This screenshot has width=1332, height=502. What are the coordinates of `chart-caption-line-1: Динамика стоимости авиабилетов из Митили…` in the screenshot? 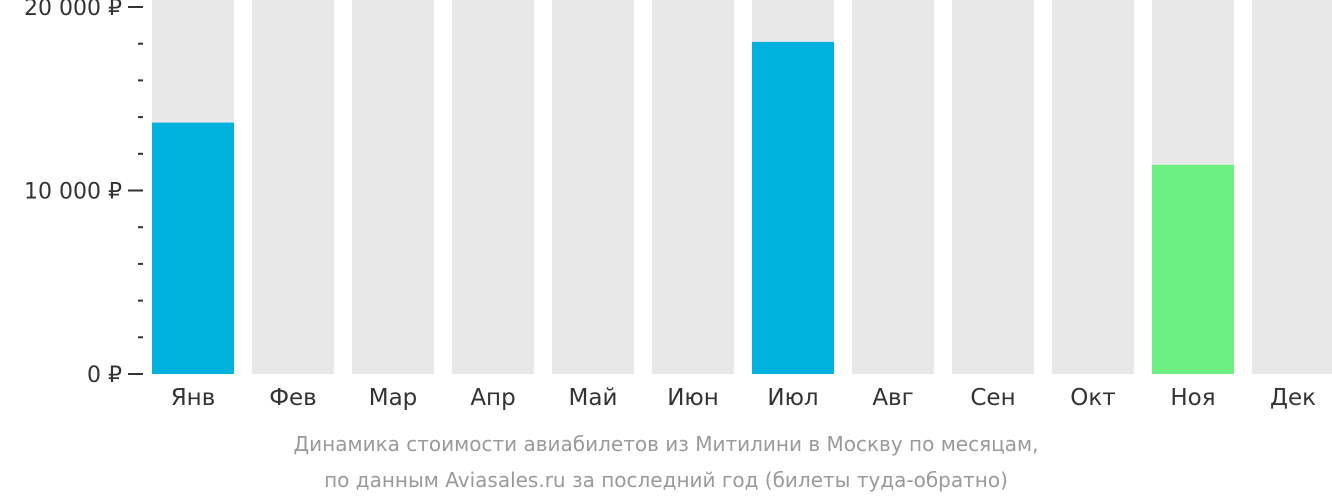 It's located at (666, 444).